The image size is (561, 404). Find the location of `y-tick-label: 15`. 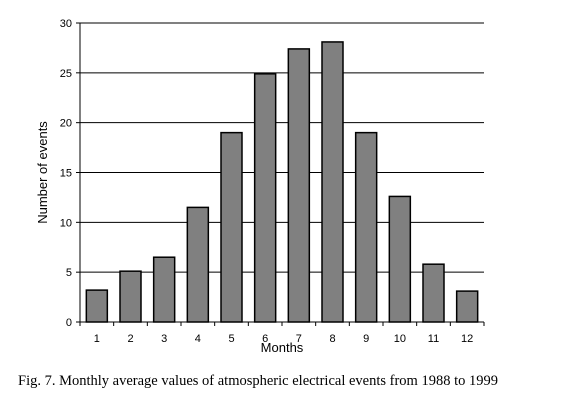

y-tick-label: 15 is located at coordinates (66, 174).